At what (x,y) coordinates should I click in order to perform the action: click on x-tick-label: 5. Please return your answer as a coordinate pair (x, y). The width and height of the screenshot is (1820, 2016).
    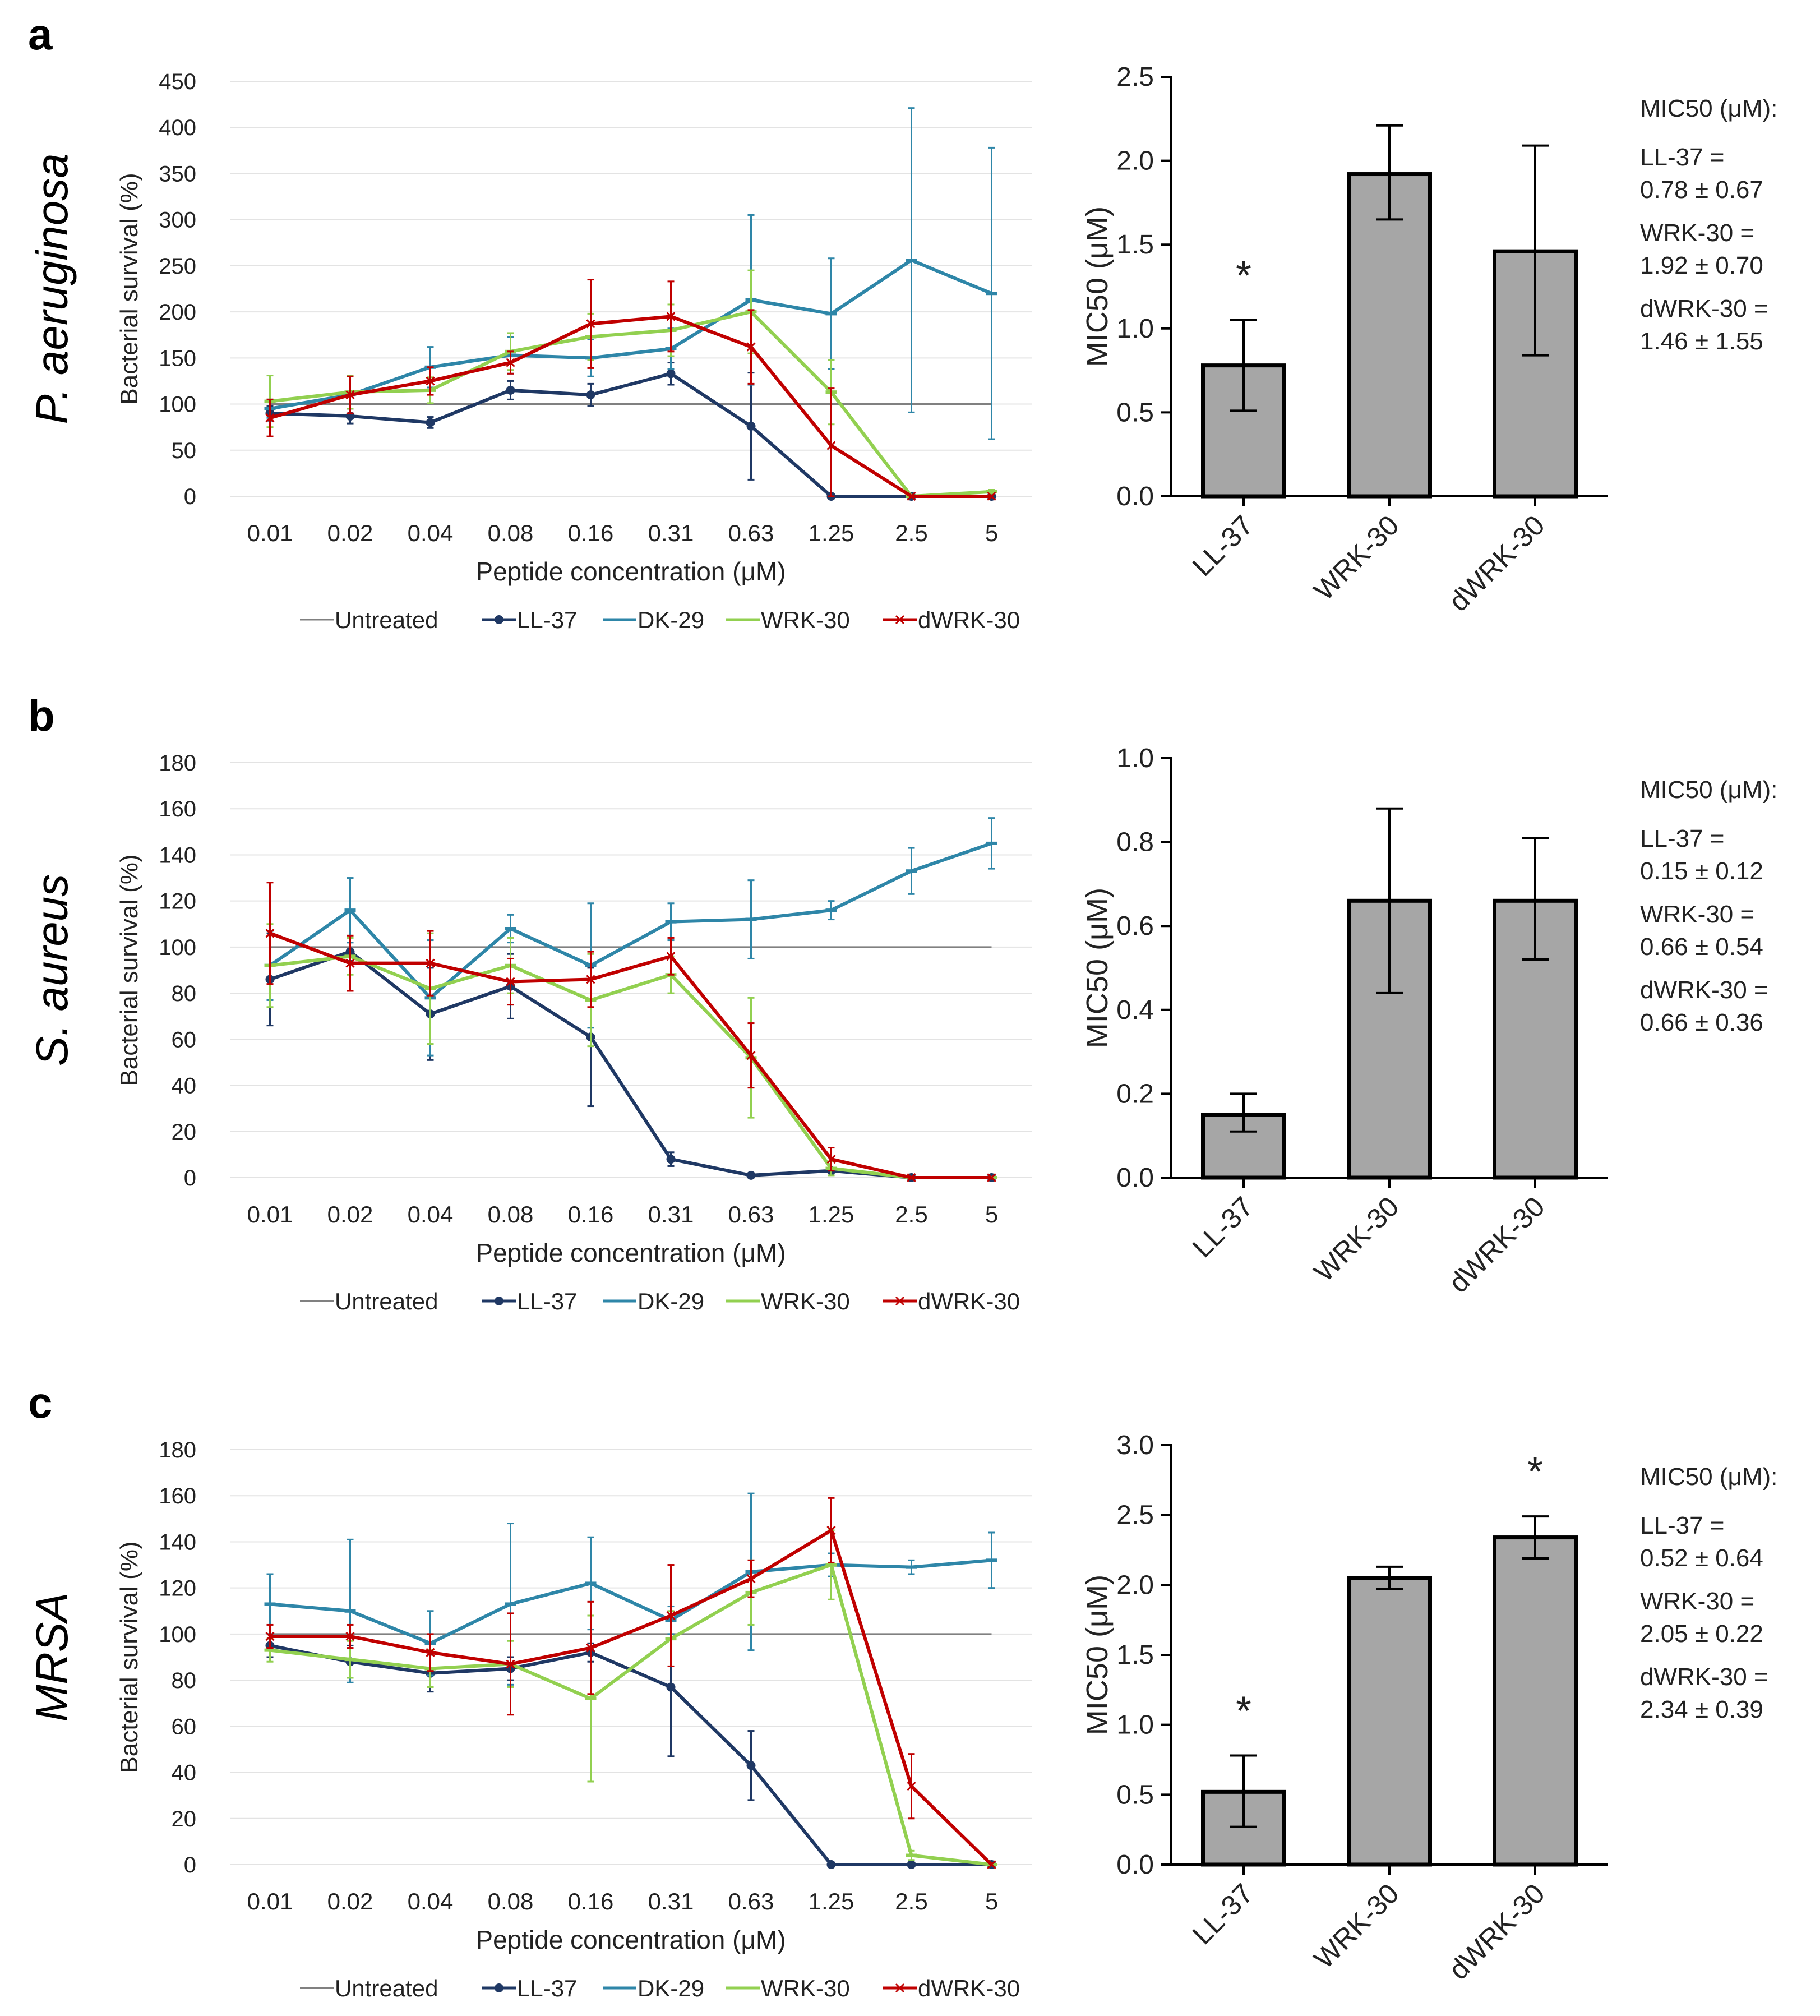
    Looking at the image, I should click on (992, 533).